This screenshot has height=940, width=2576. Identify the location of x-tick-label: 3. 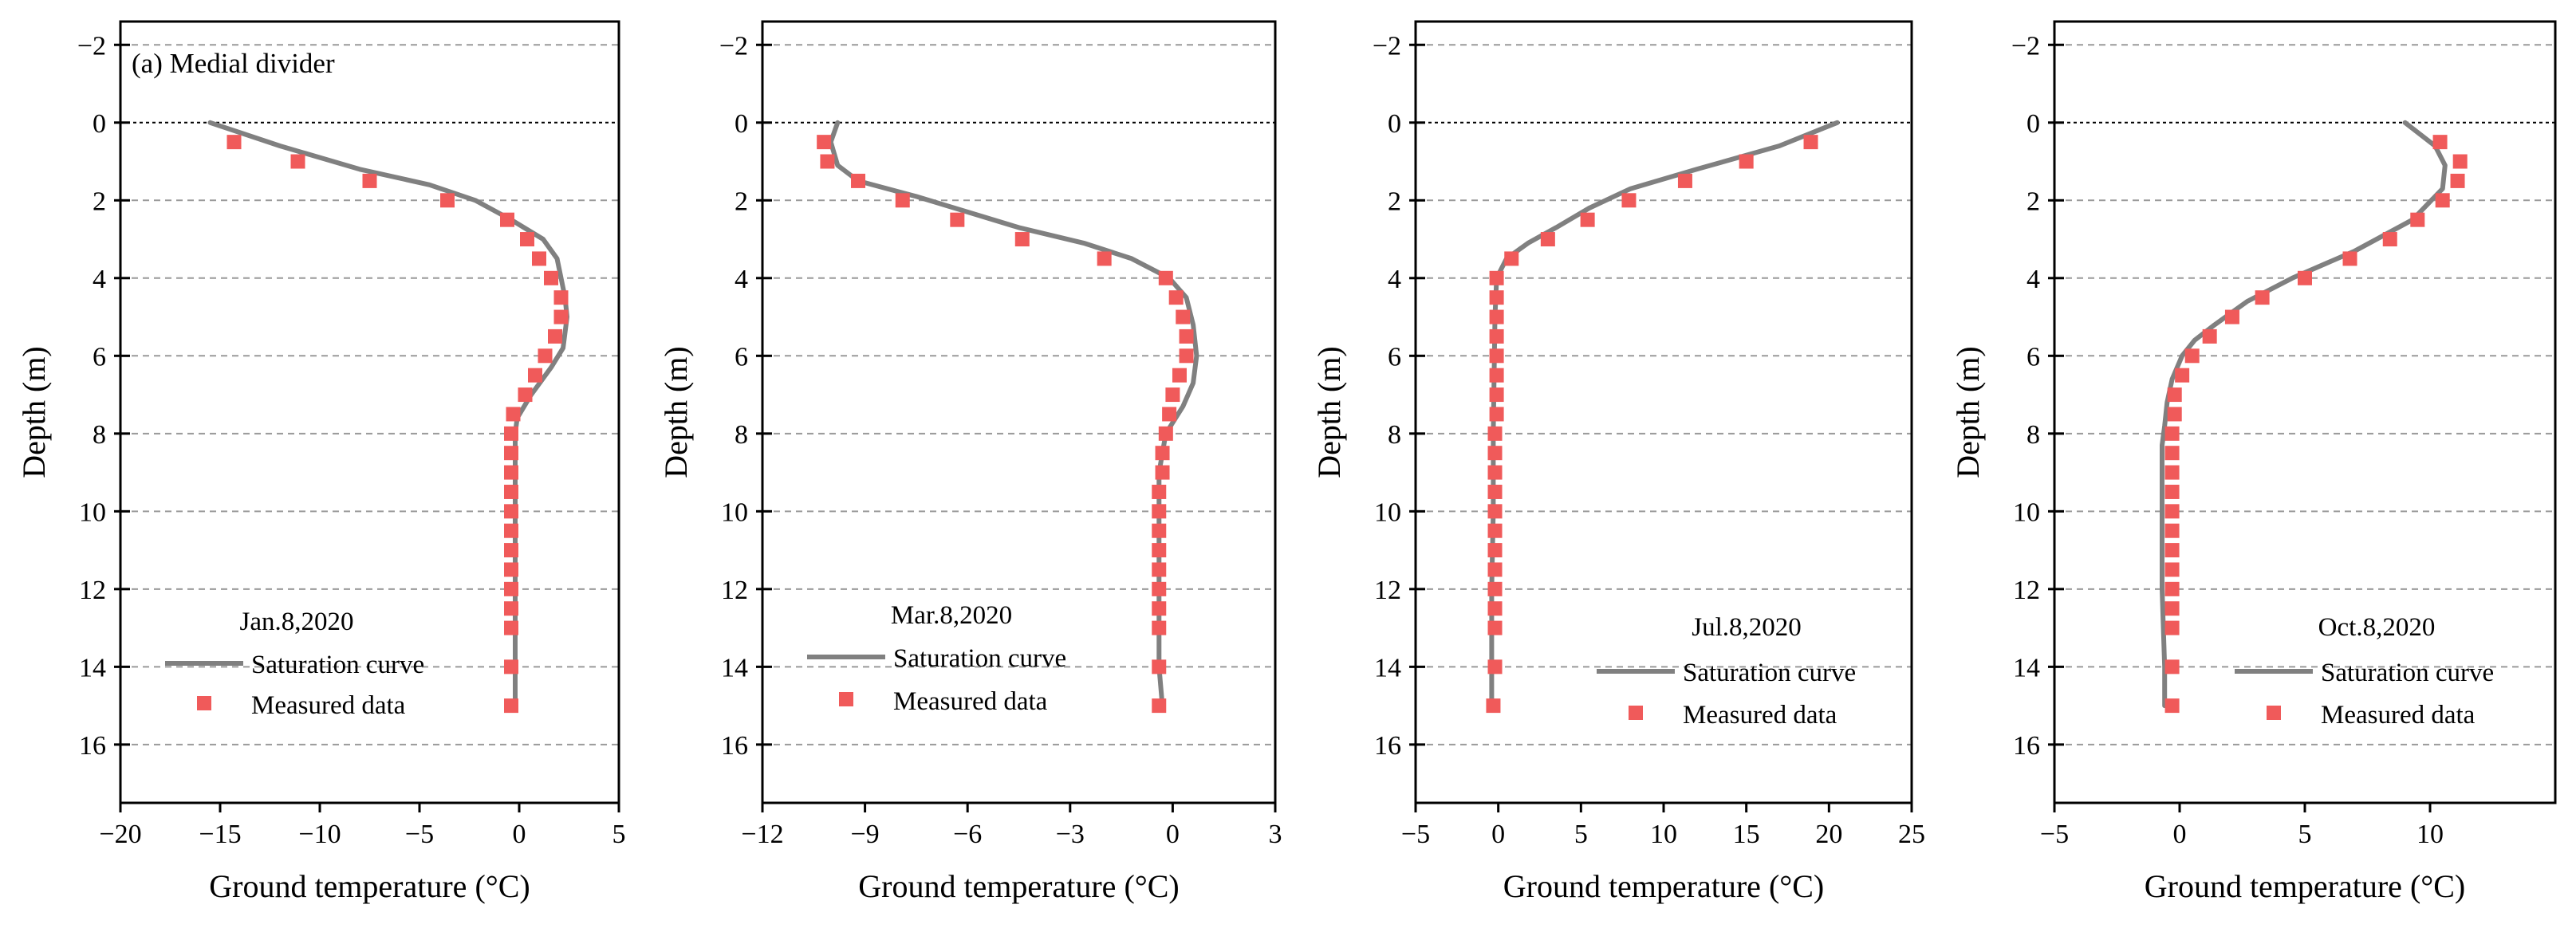
(1275, 834).